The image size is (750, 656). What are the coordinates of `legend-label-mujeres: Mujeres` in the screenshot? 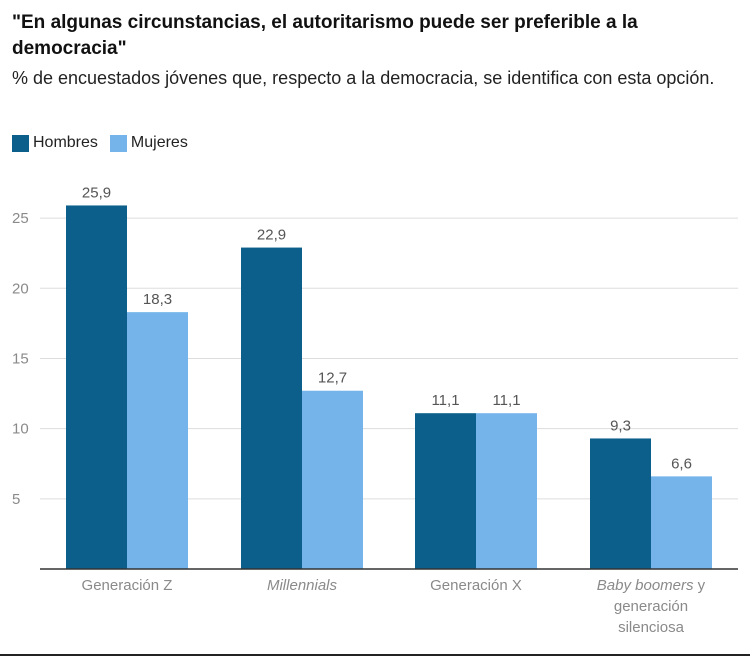 It's located at (159, 142).